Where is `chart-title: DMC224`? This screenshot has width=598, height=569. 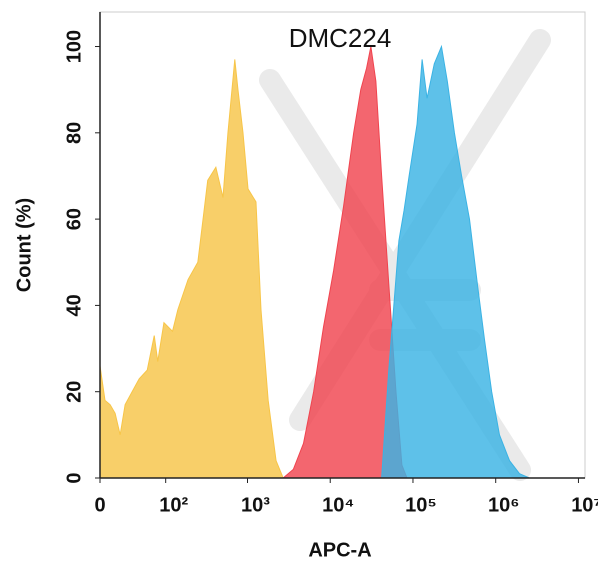 chart-title: DMC224 is located at coordinates (340, 38).